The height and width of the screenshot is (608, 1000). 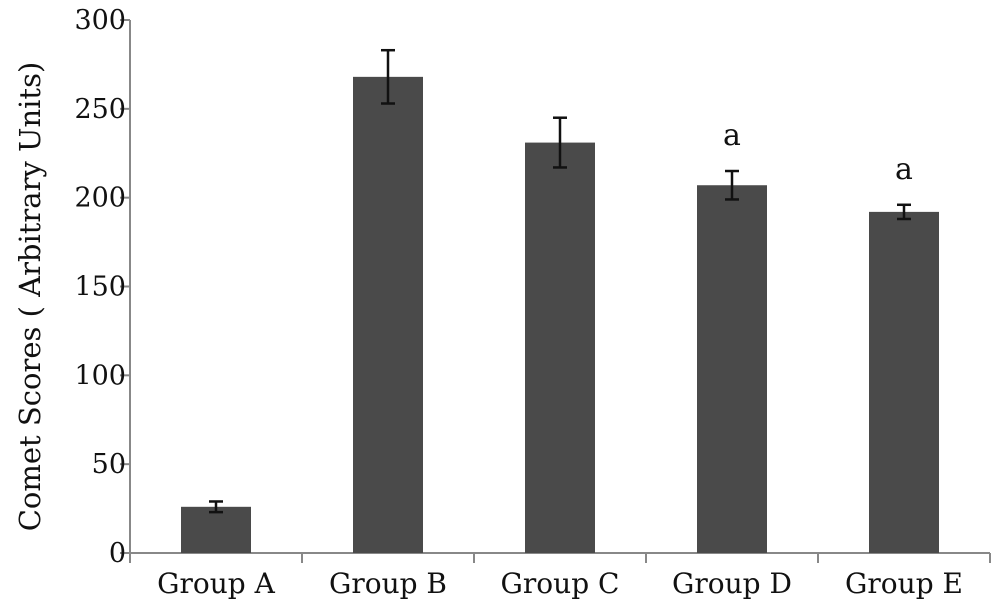 I want to click on x-category-label: Group A, so click(x=216, y=583).